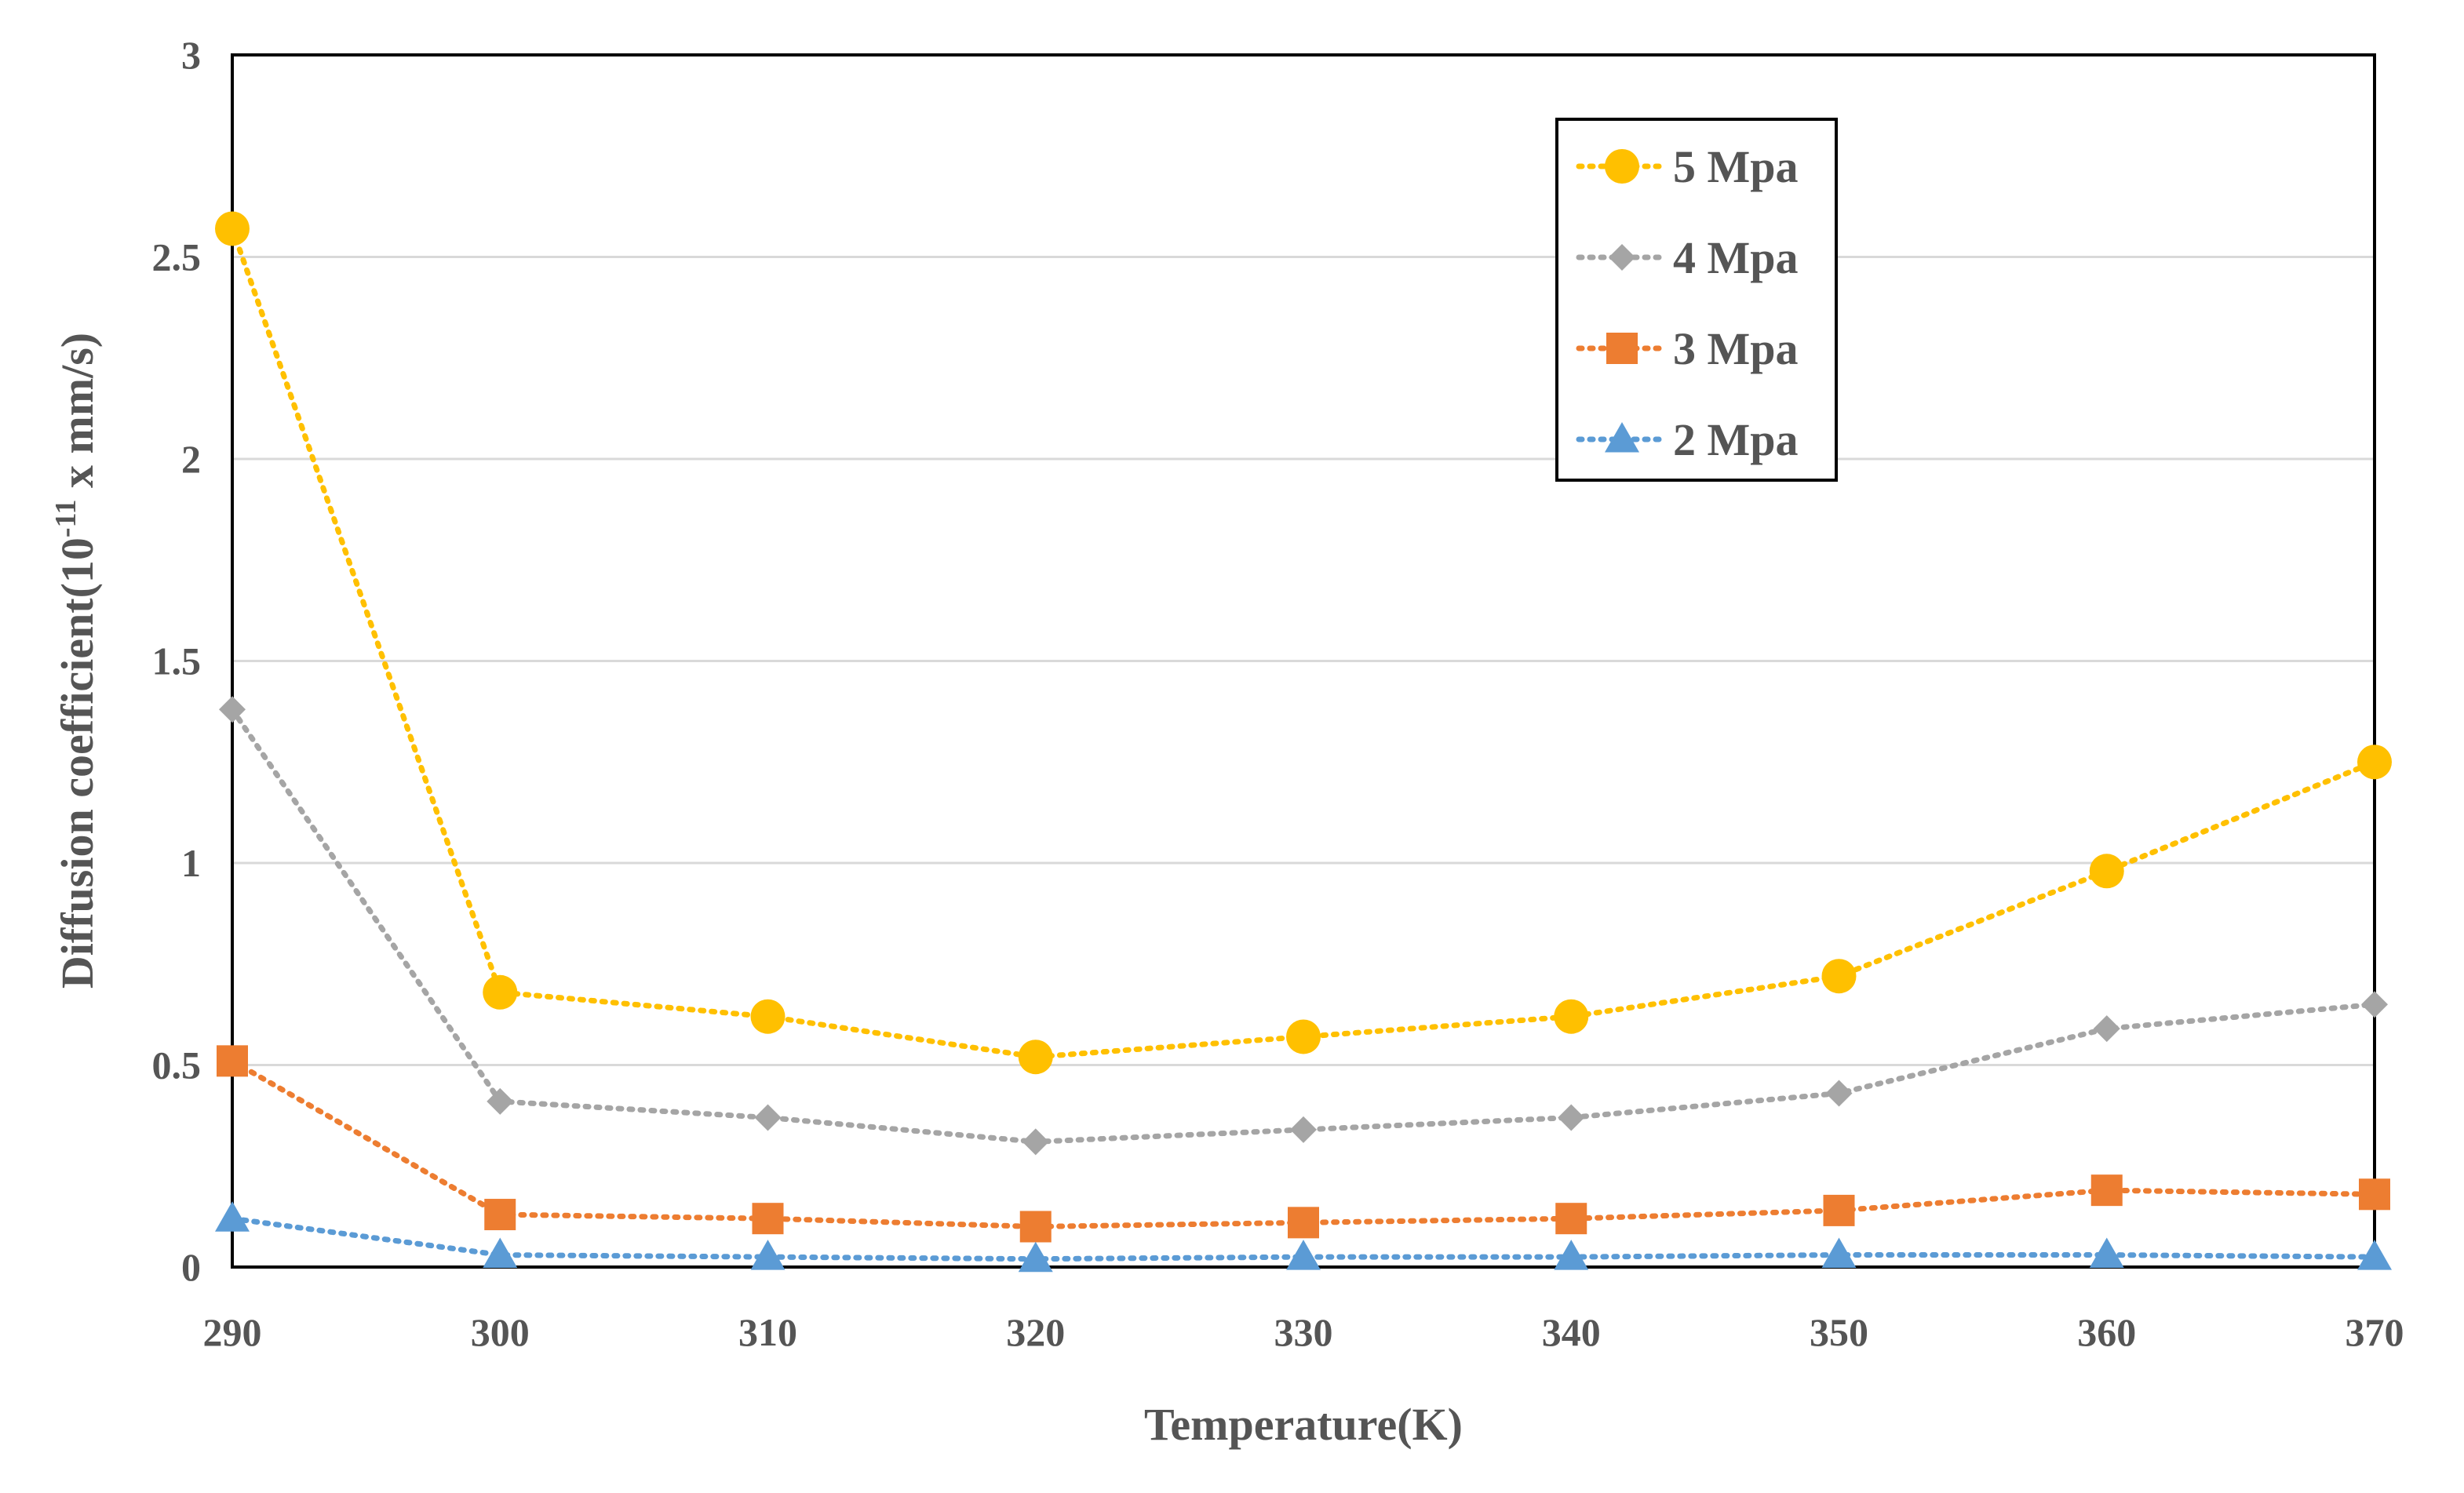 The image size is (2464, 1493). I want to click on legend-label-3-mpa: 3 Mpa, so click(1736, 348).